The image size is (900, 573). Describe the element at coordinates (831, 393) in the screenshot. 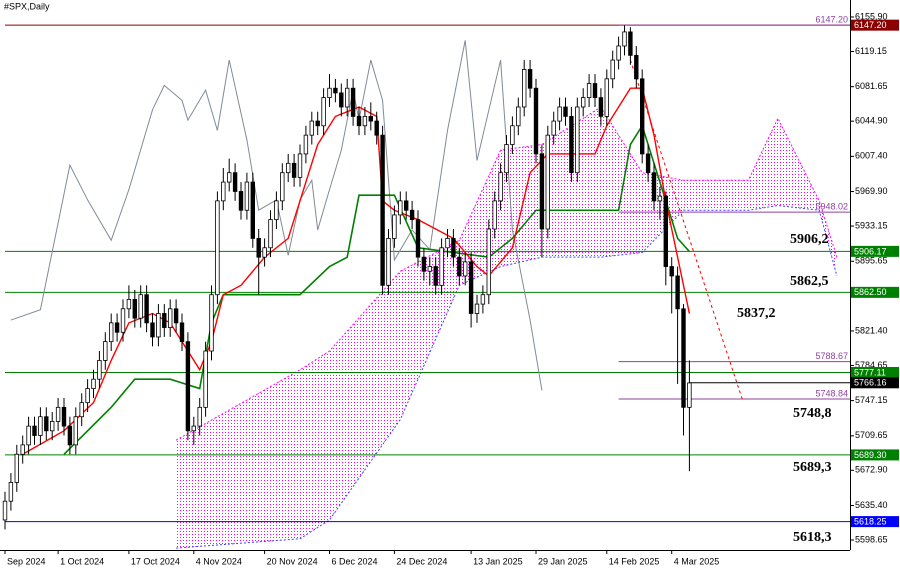

I see `level-label: 5748.84` at that location.